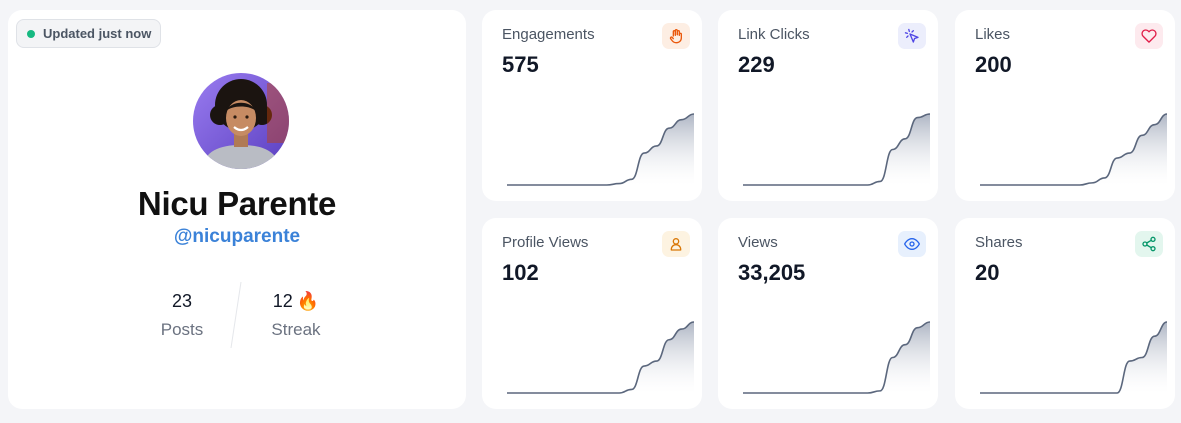 Image resolution: width=1181 pixels, height=423 pixels. What do you see at coordinates (31, 33) in the screenshot?
I see `status-dot-icon` at bounding box center [31, 33].